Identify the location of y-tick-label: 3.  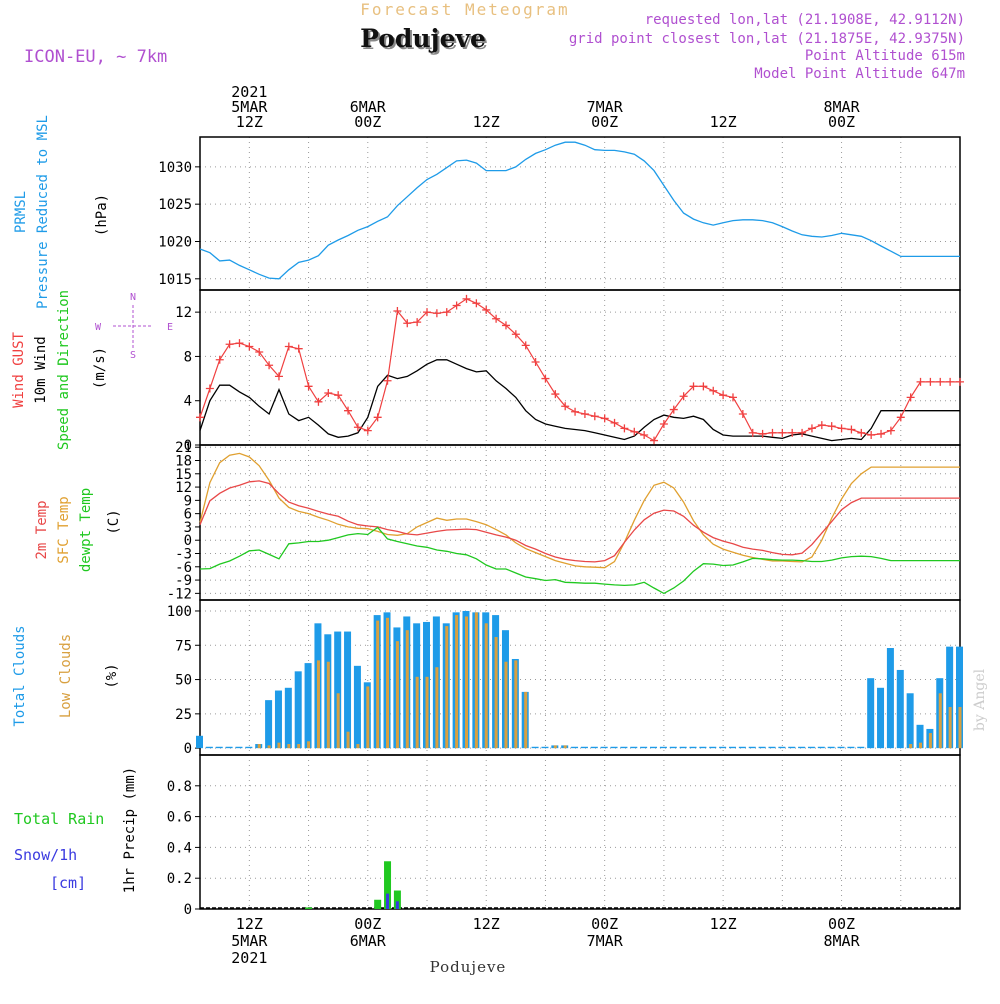
(188, 528).